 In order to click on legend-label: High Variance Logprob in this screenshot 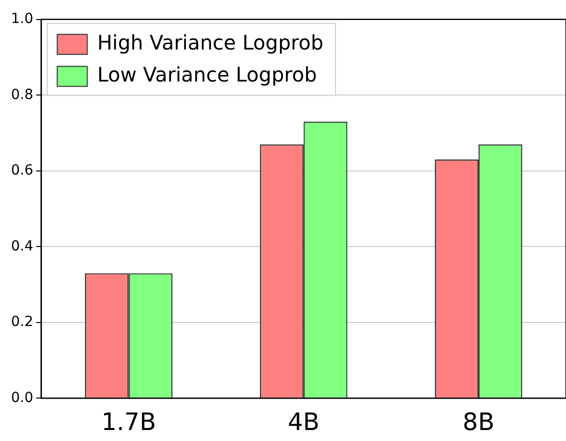, I will do `click(210, 42)`.